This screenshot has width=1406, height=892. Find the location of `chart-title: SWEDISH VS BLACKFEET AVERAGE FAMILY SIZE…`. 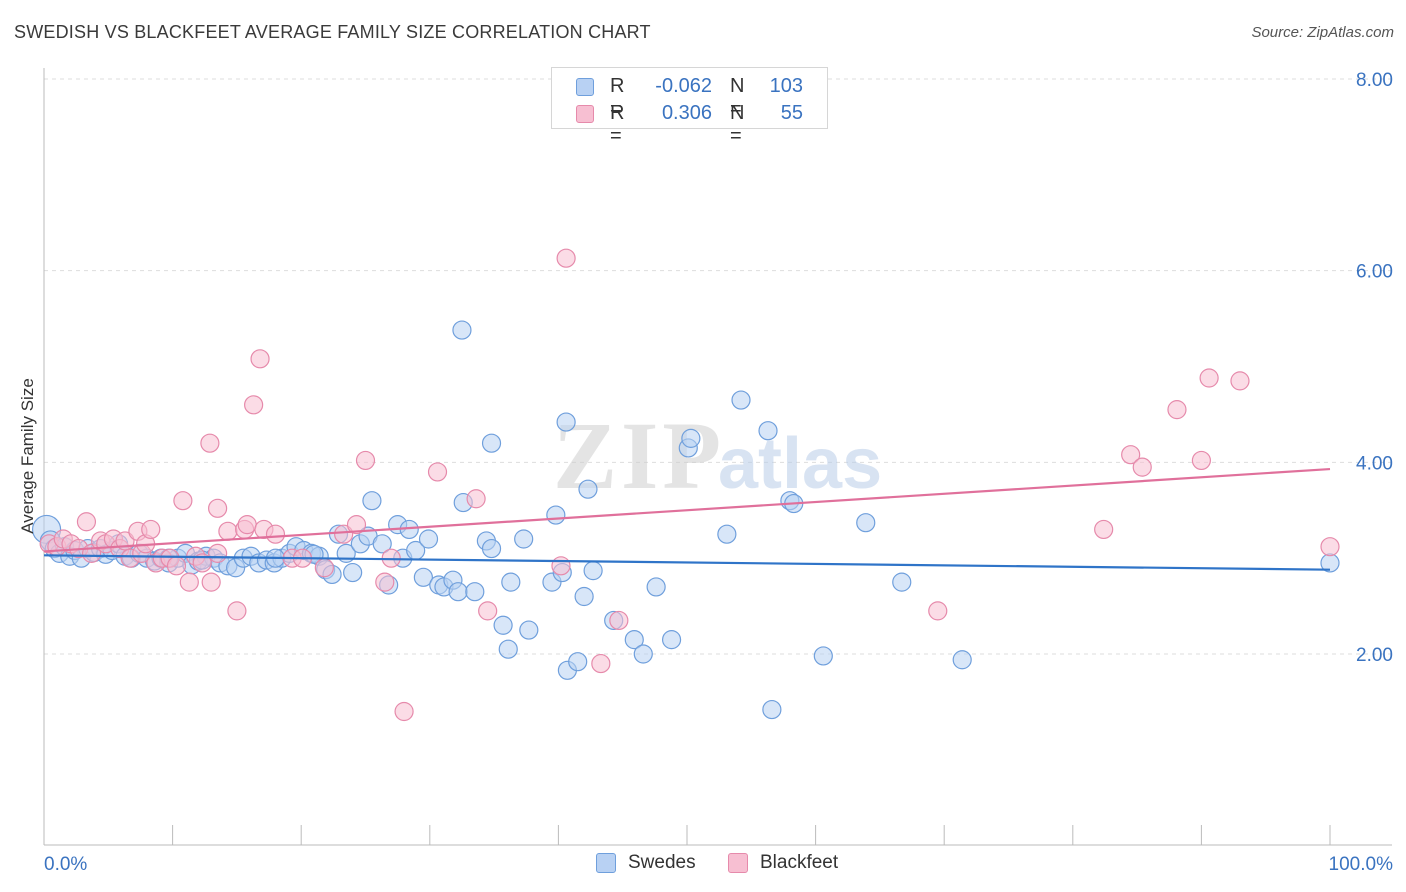

chart-title: SWEDISH VS BLACKFEET AVERAGE FAMILY SIZE… is located at coordinates (332, 32).